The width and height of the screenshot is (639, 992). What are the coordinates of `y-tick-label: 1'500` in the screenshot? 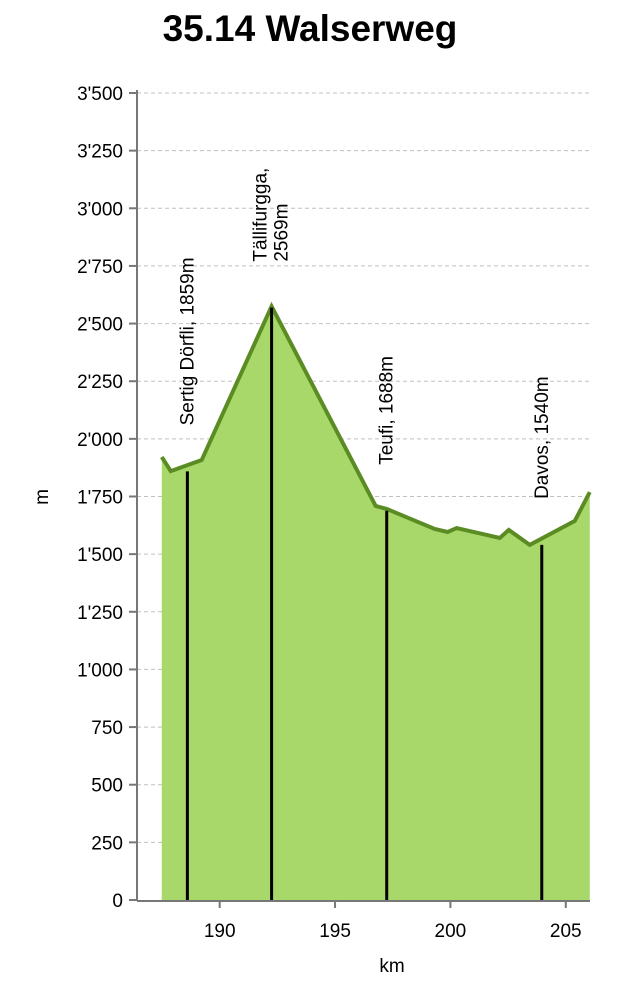 It's located at (100, 555).